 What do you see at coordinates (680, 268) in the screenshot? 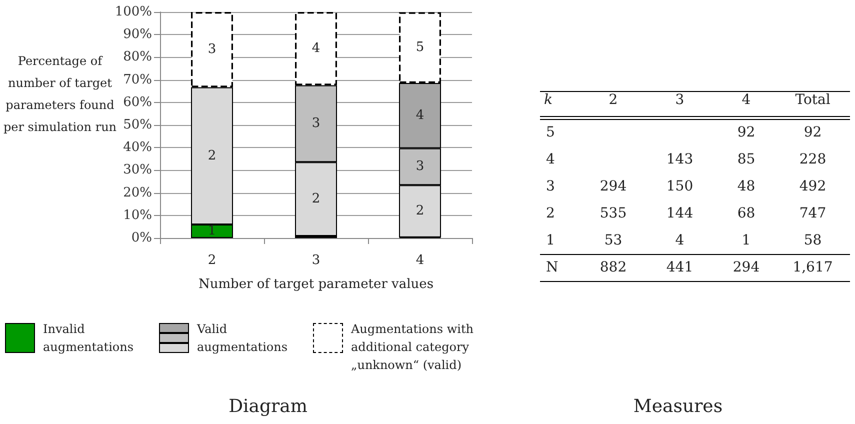
I see `data-label: 441` at bounding box center [680, 268].